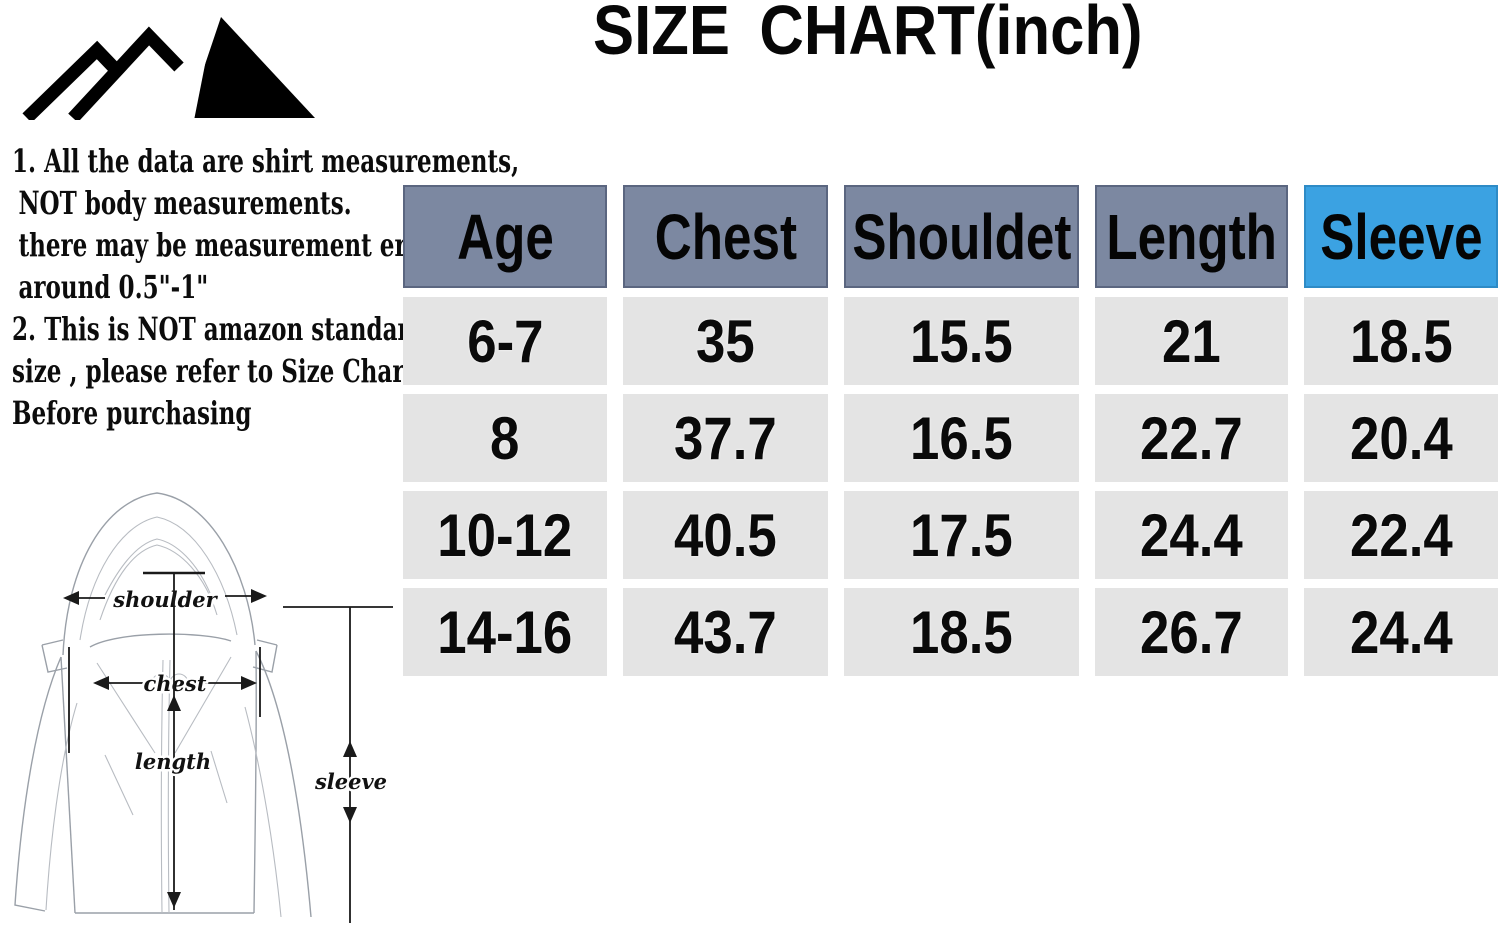  What do you see at coordinates (505, 438) in the screenshot?
I see `size-cell-age: 8` at bounding box center [505, 438].